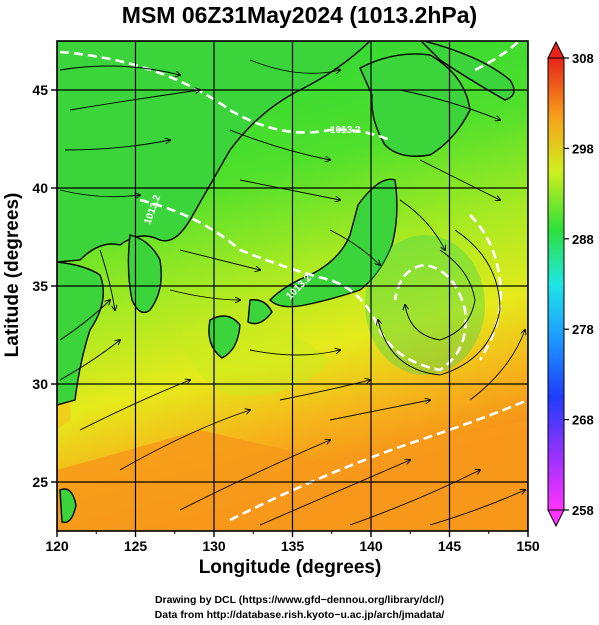  What do you see at coordinates (225, 96) in the screenshot?
I see `isobar-north` at bounding box center [225, 96].